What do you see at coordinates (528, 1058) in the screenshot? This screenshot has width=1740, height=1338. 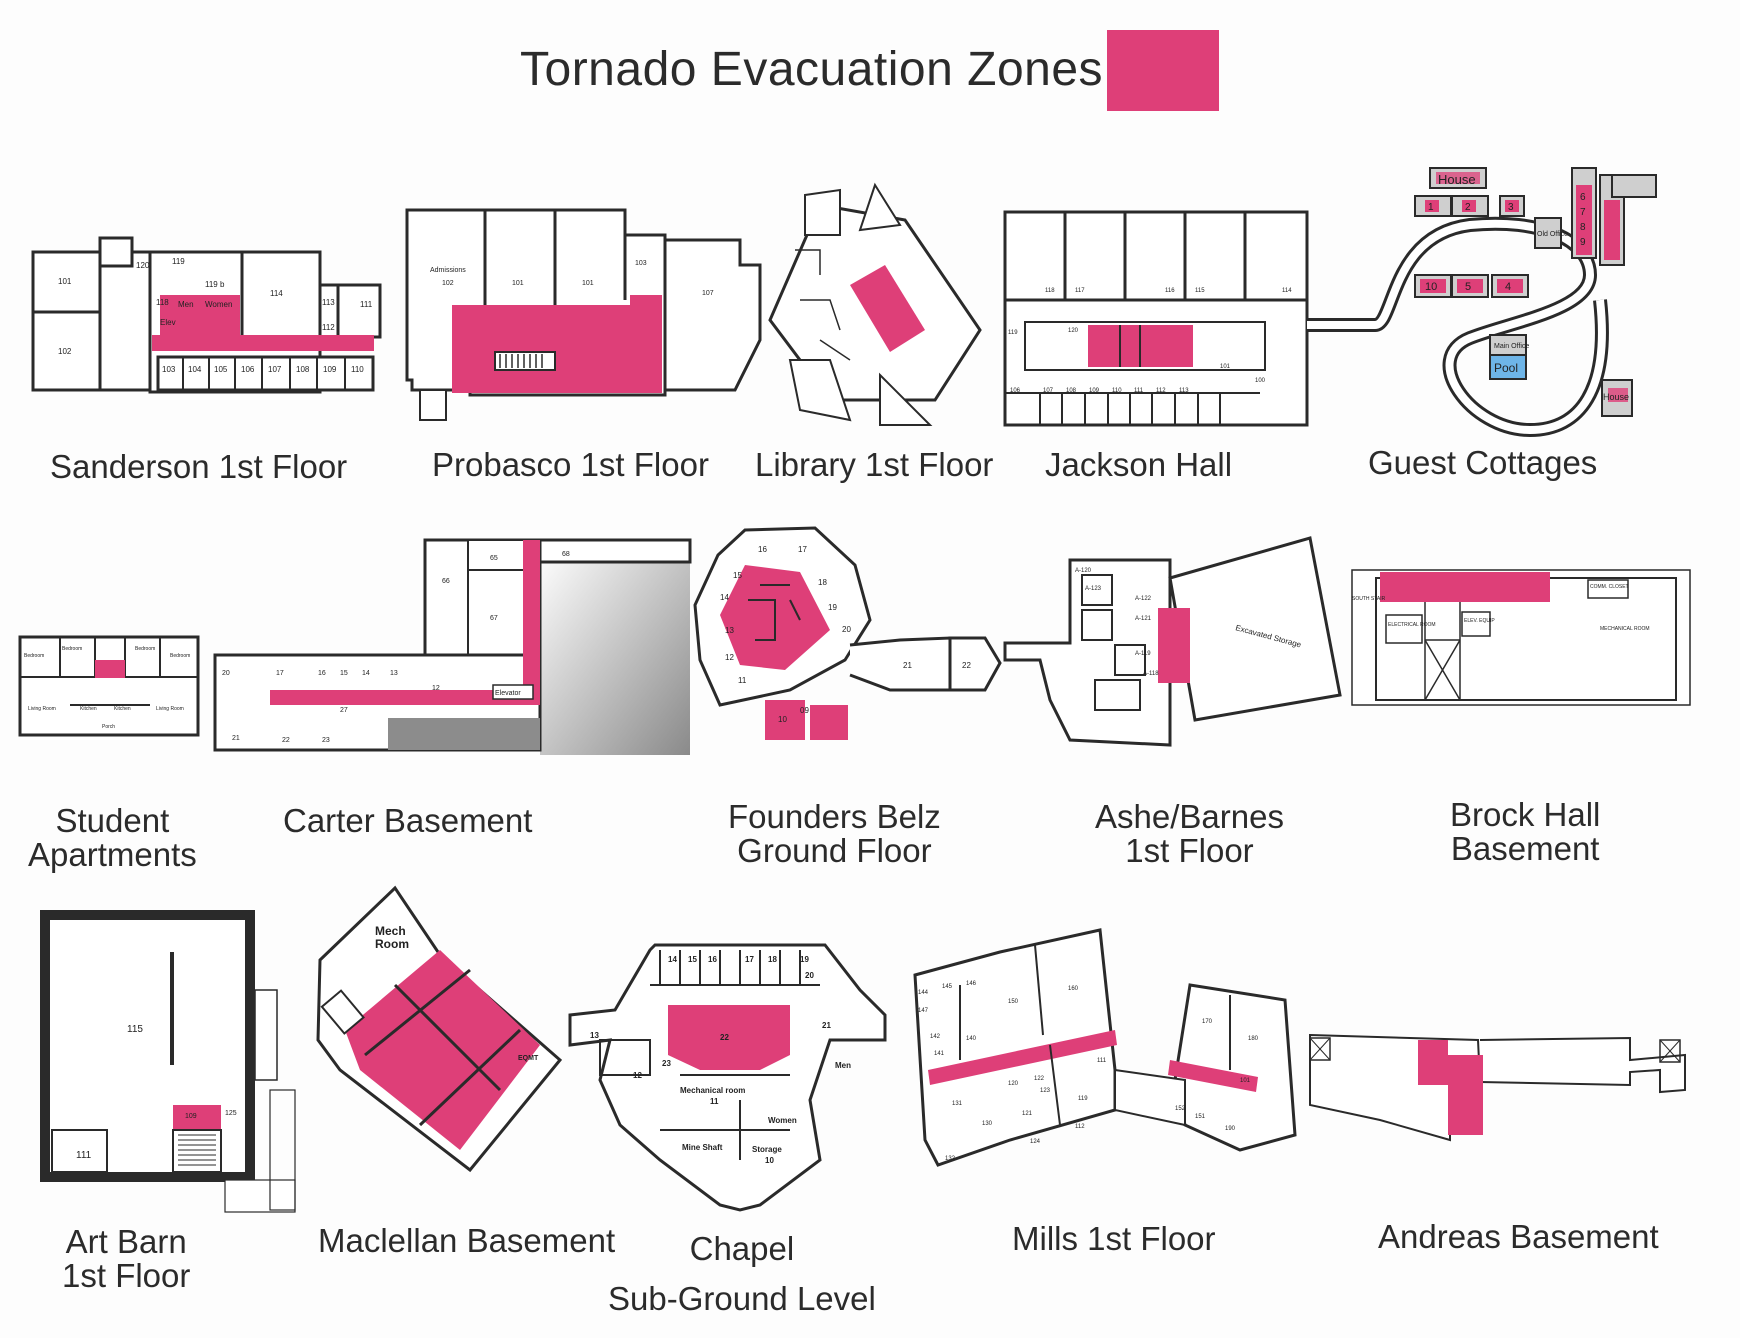 I see `room-label: EQMT` at bounding box center [528, 1058].